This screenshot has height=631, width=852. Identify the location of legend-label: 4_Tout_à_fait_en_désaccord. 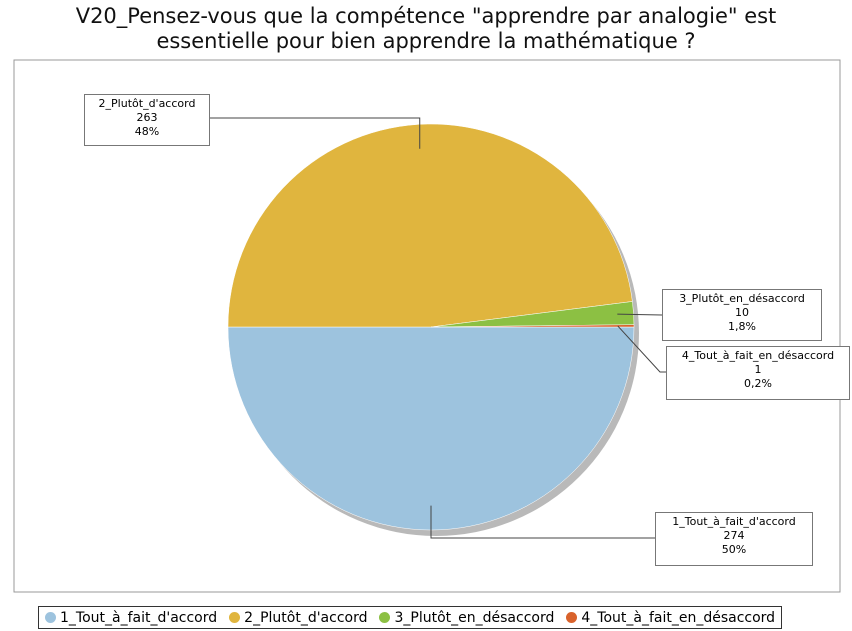
(678, 617).